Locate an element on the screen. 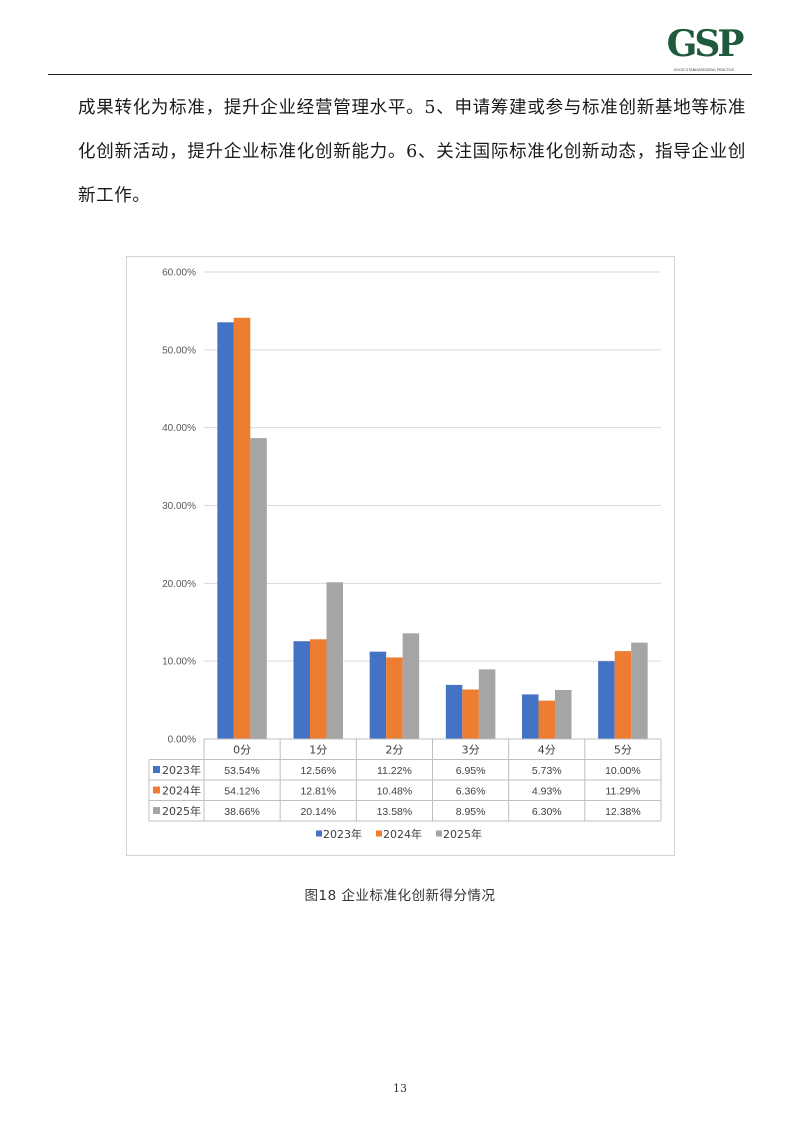 This screenshot has height=1130, width=800. category-label: 0分 is located at coordinates (242, 750).